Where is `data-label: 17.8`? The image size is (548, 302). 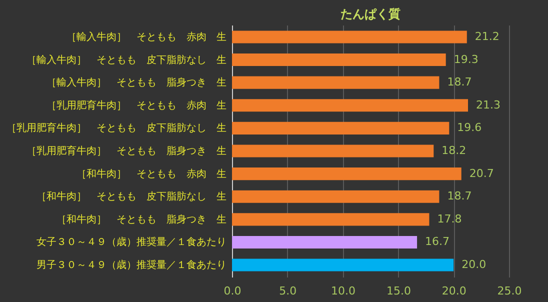 data-label: 17.8 is located at coordinates (449, 219).